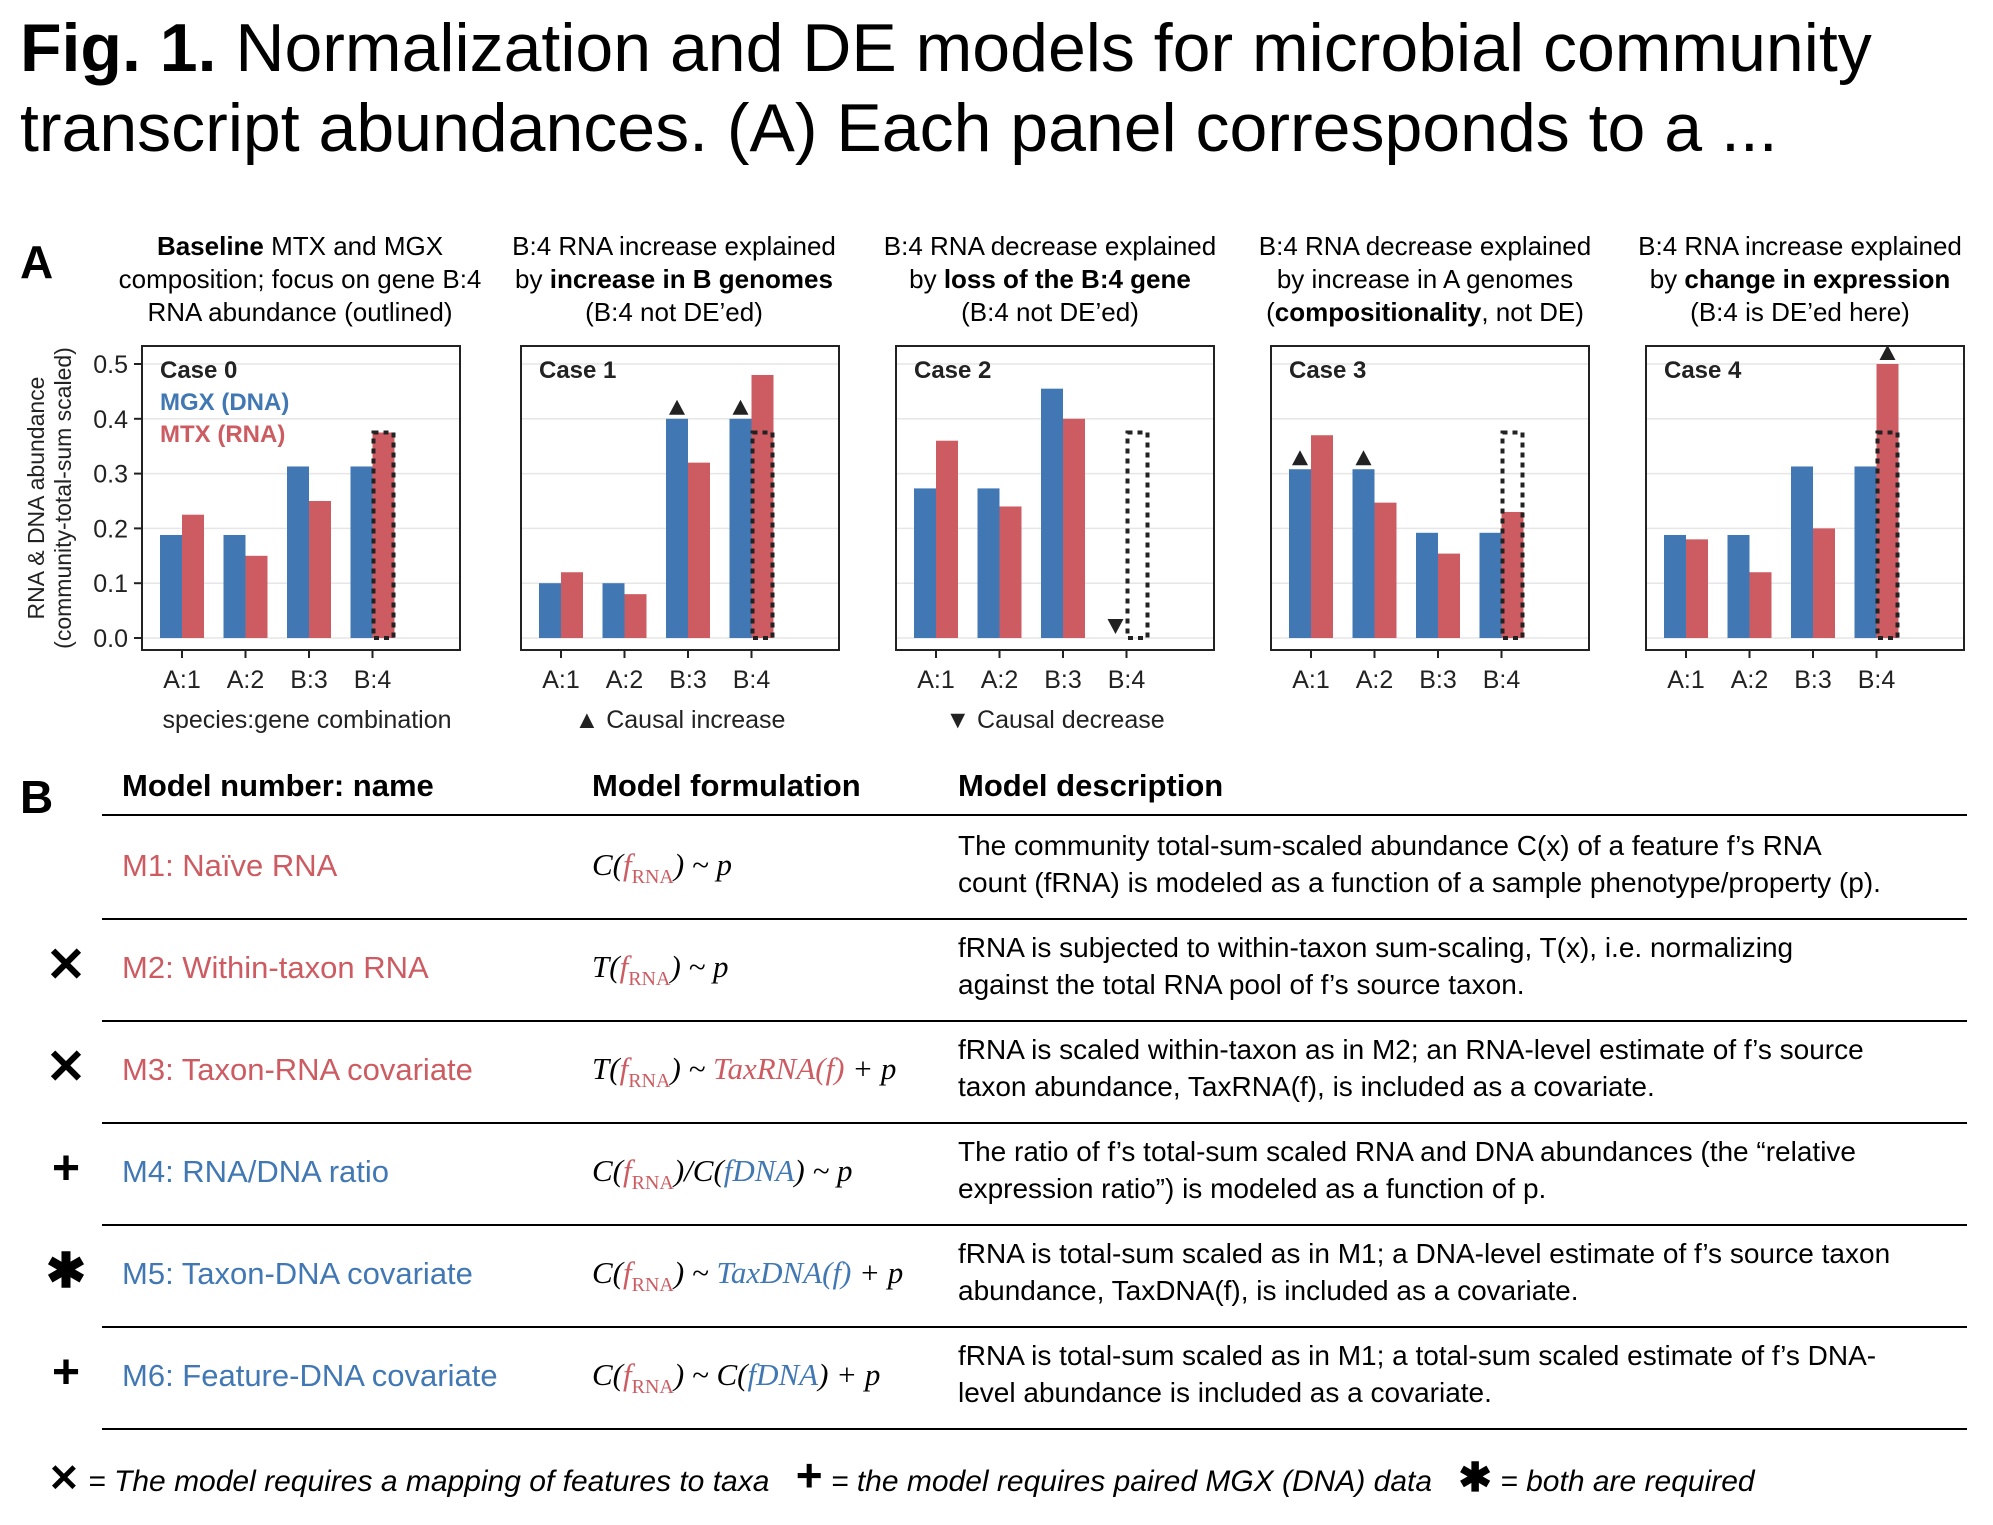  I want to click on model-formulation: T(fRNA) ~ p, so click(660, 969).